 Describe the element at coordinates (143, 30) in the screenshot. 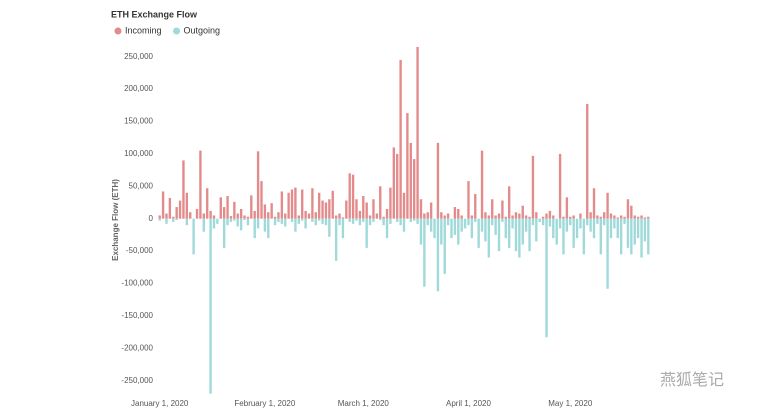

I see `legend-label: Incoming` at that location.